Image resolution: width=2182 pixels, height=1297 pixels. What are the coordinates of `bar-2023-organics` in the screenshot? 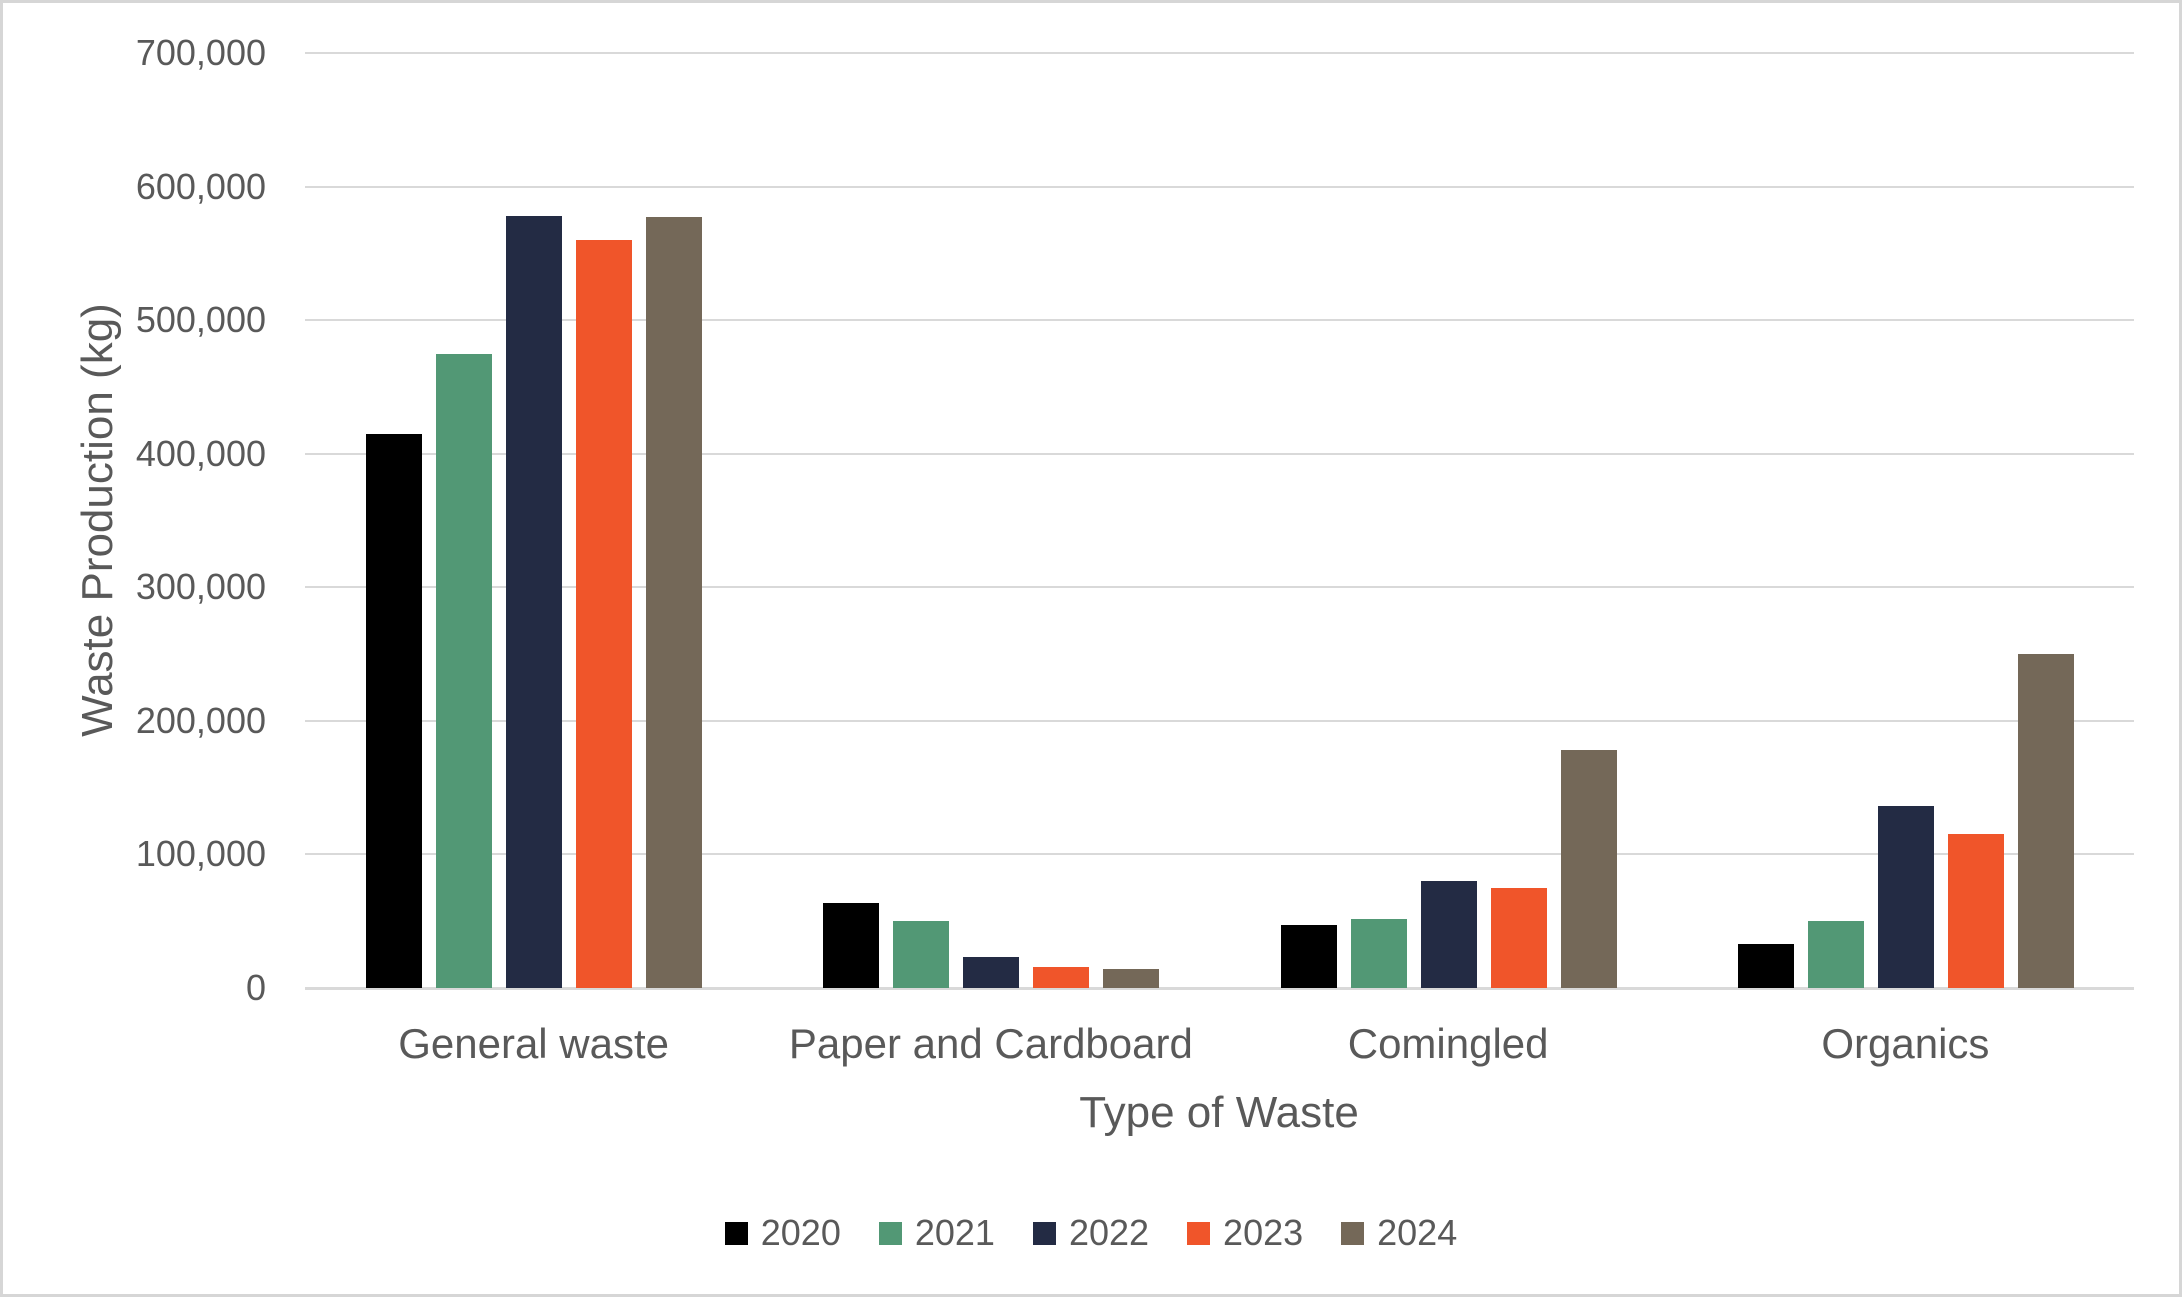 It's located at (1975, 911).